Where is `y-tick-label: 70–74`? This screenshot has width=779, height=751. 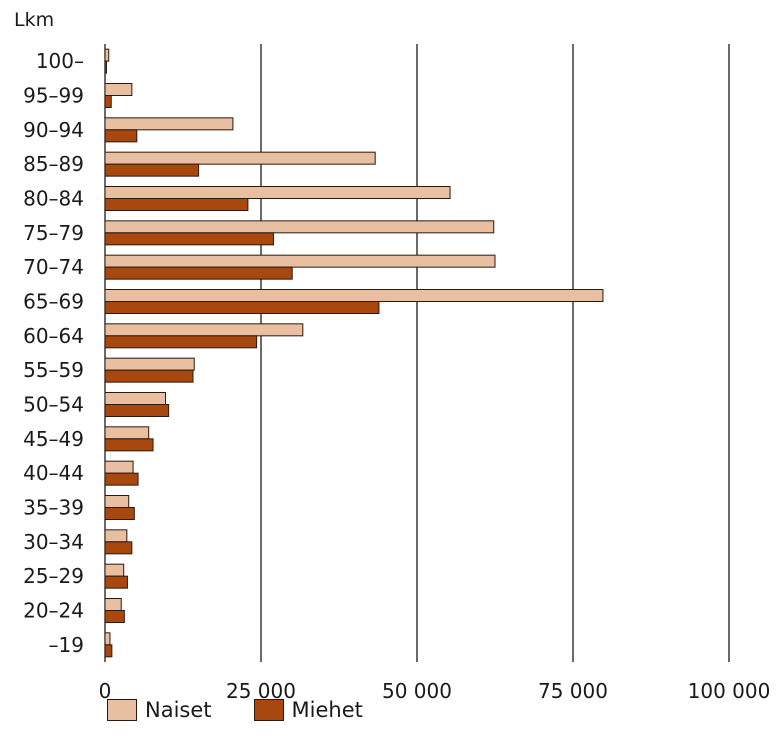 y-tick-label: 70–74 is located at coordinates (53, 267).